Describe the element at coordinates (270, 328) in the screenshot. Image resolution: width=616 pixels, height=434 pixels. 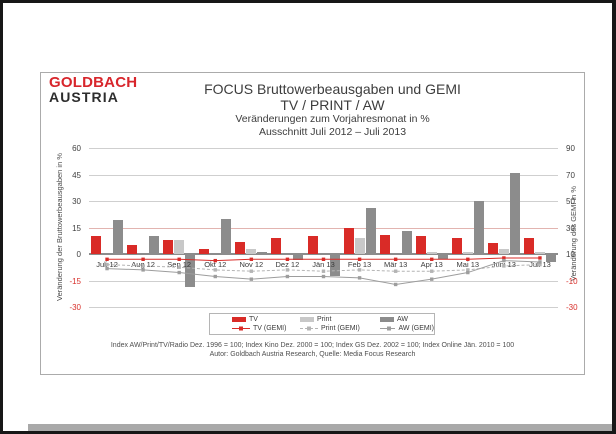
I see `legend-label: TV (GEMI)` at that location.